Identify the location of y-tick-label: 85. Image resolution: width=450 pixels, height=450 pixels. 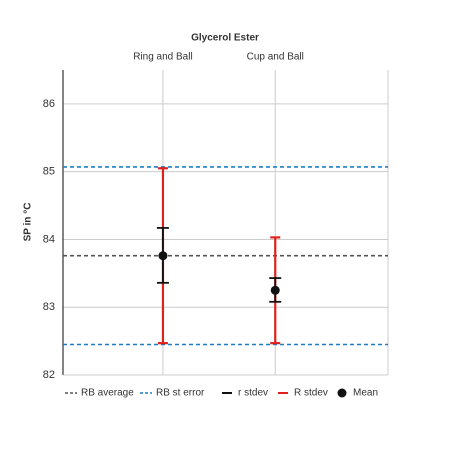
(49, 172).